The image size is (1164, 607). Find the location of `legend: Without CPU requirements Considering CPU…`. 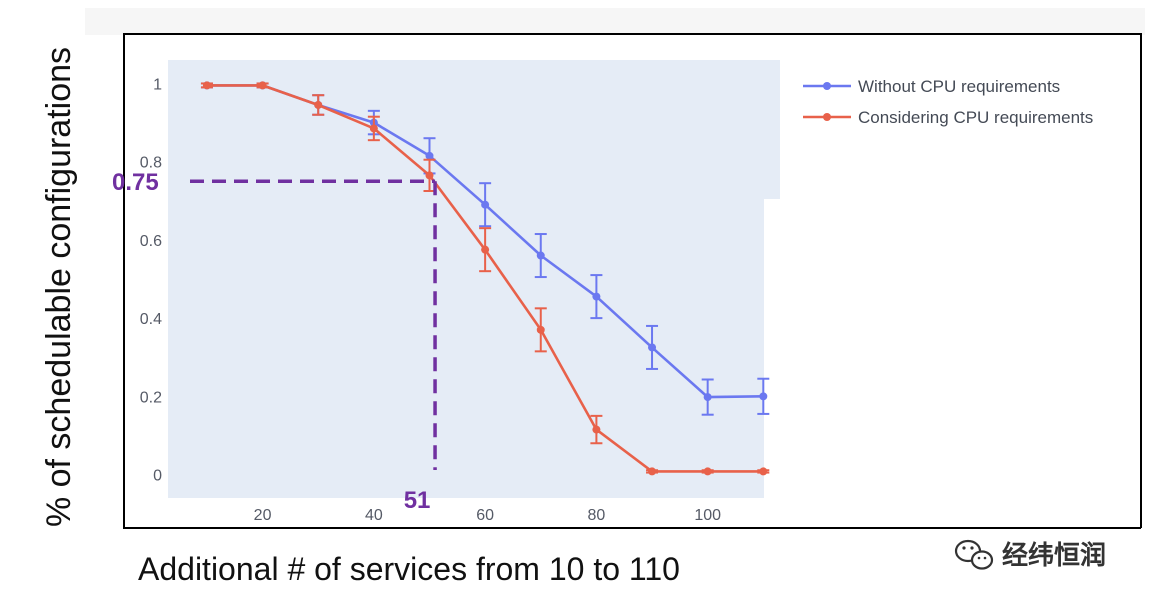

legend: Without CPU requirements Considering CPU… is located at coordinates (948, 102).